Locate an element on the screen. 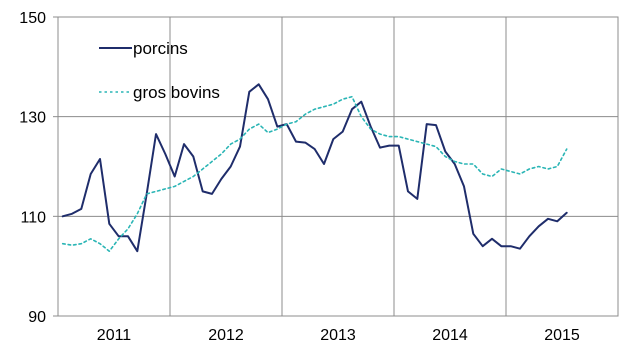  legend-label: gros bovins is located at coordinates (176, 92).